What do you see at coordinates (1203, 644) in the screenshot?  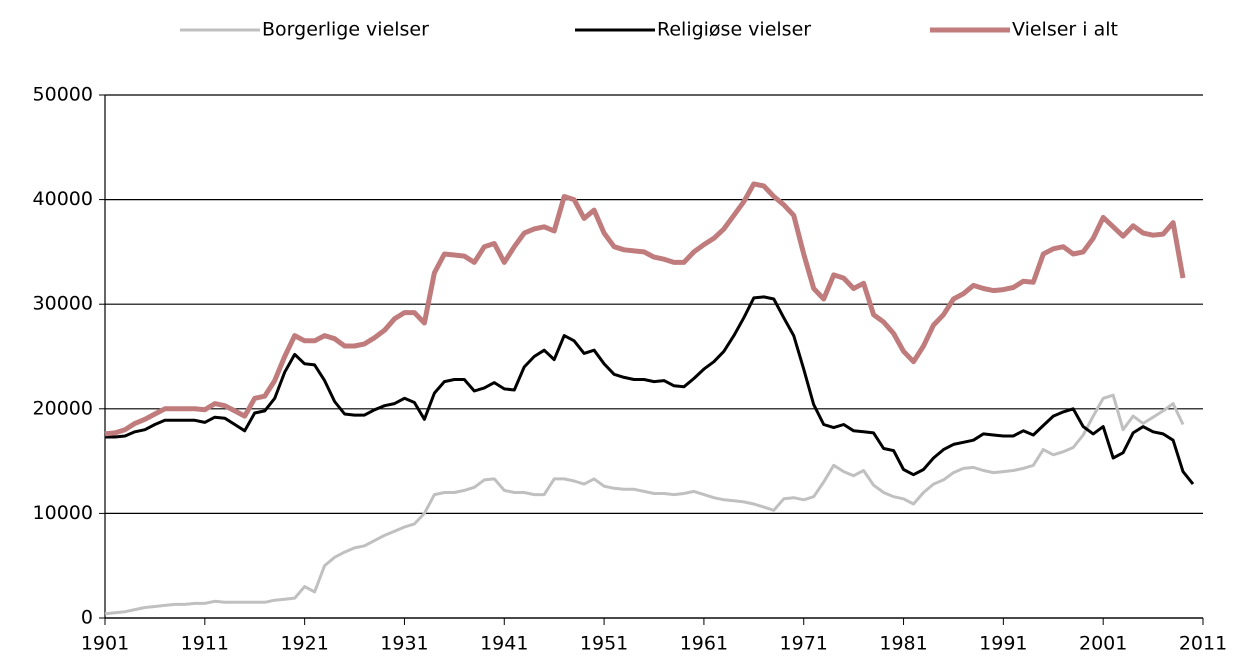 I see `x-tick-label: 2011` at bounding box center [1203, 644].